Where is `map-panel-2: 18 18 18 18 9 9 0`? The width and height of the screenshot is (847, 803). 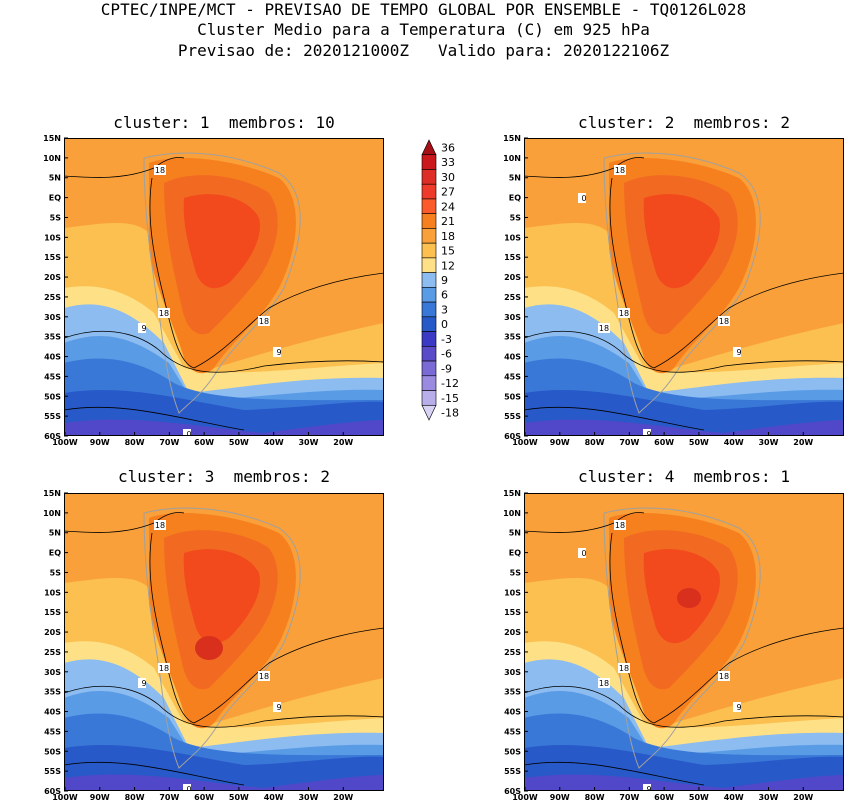 map-panel-2: 18 18 18 18 9 9 0 is located at coordinates (684, 287).